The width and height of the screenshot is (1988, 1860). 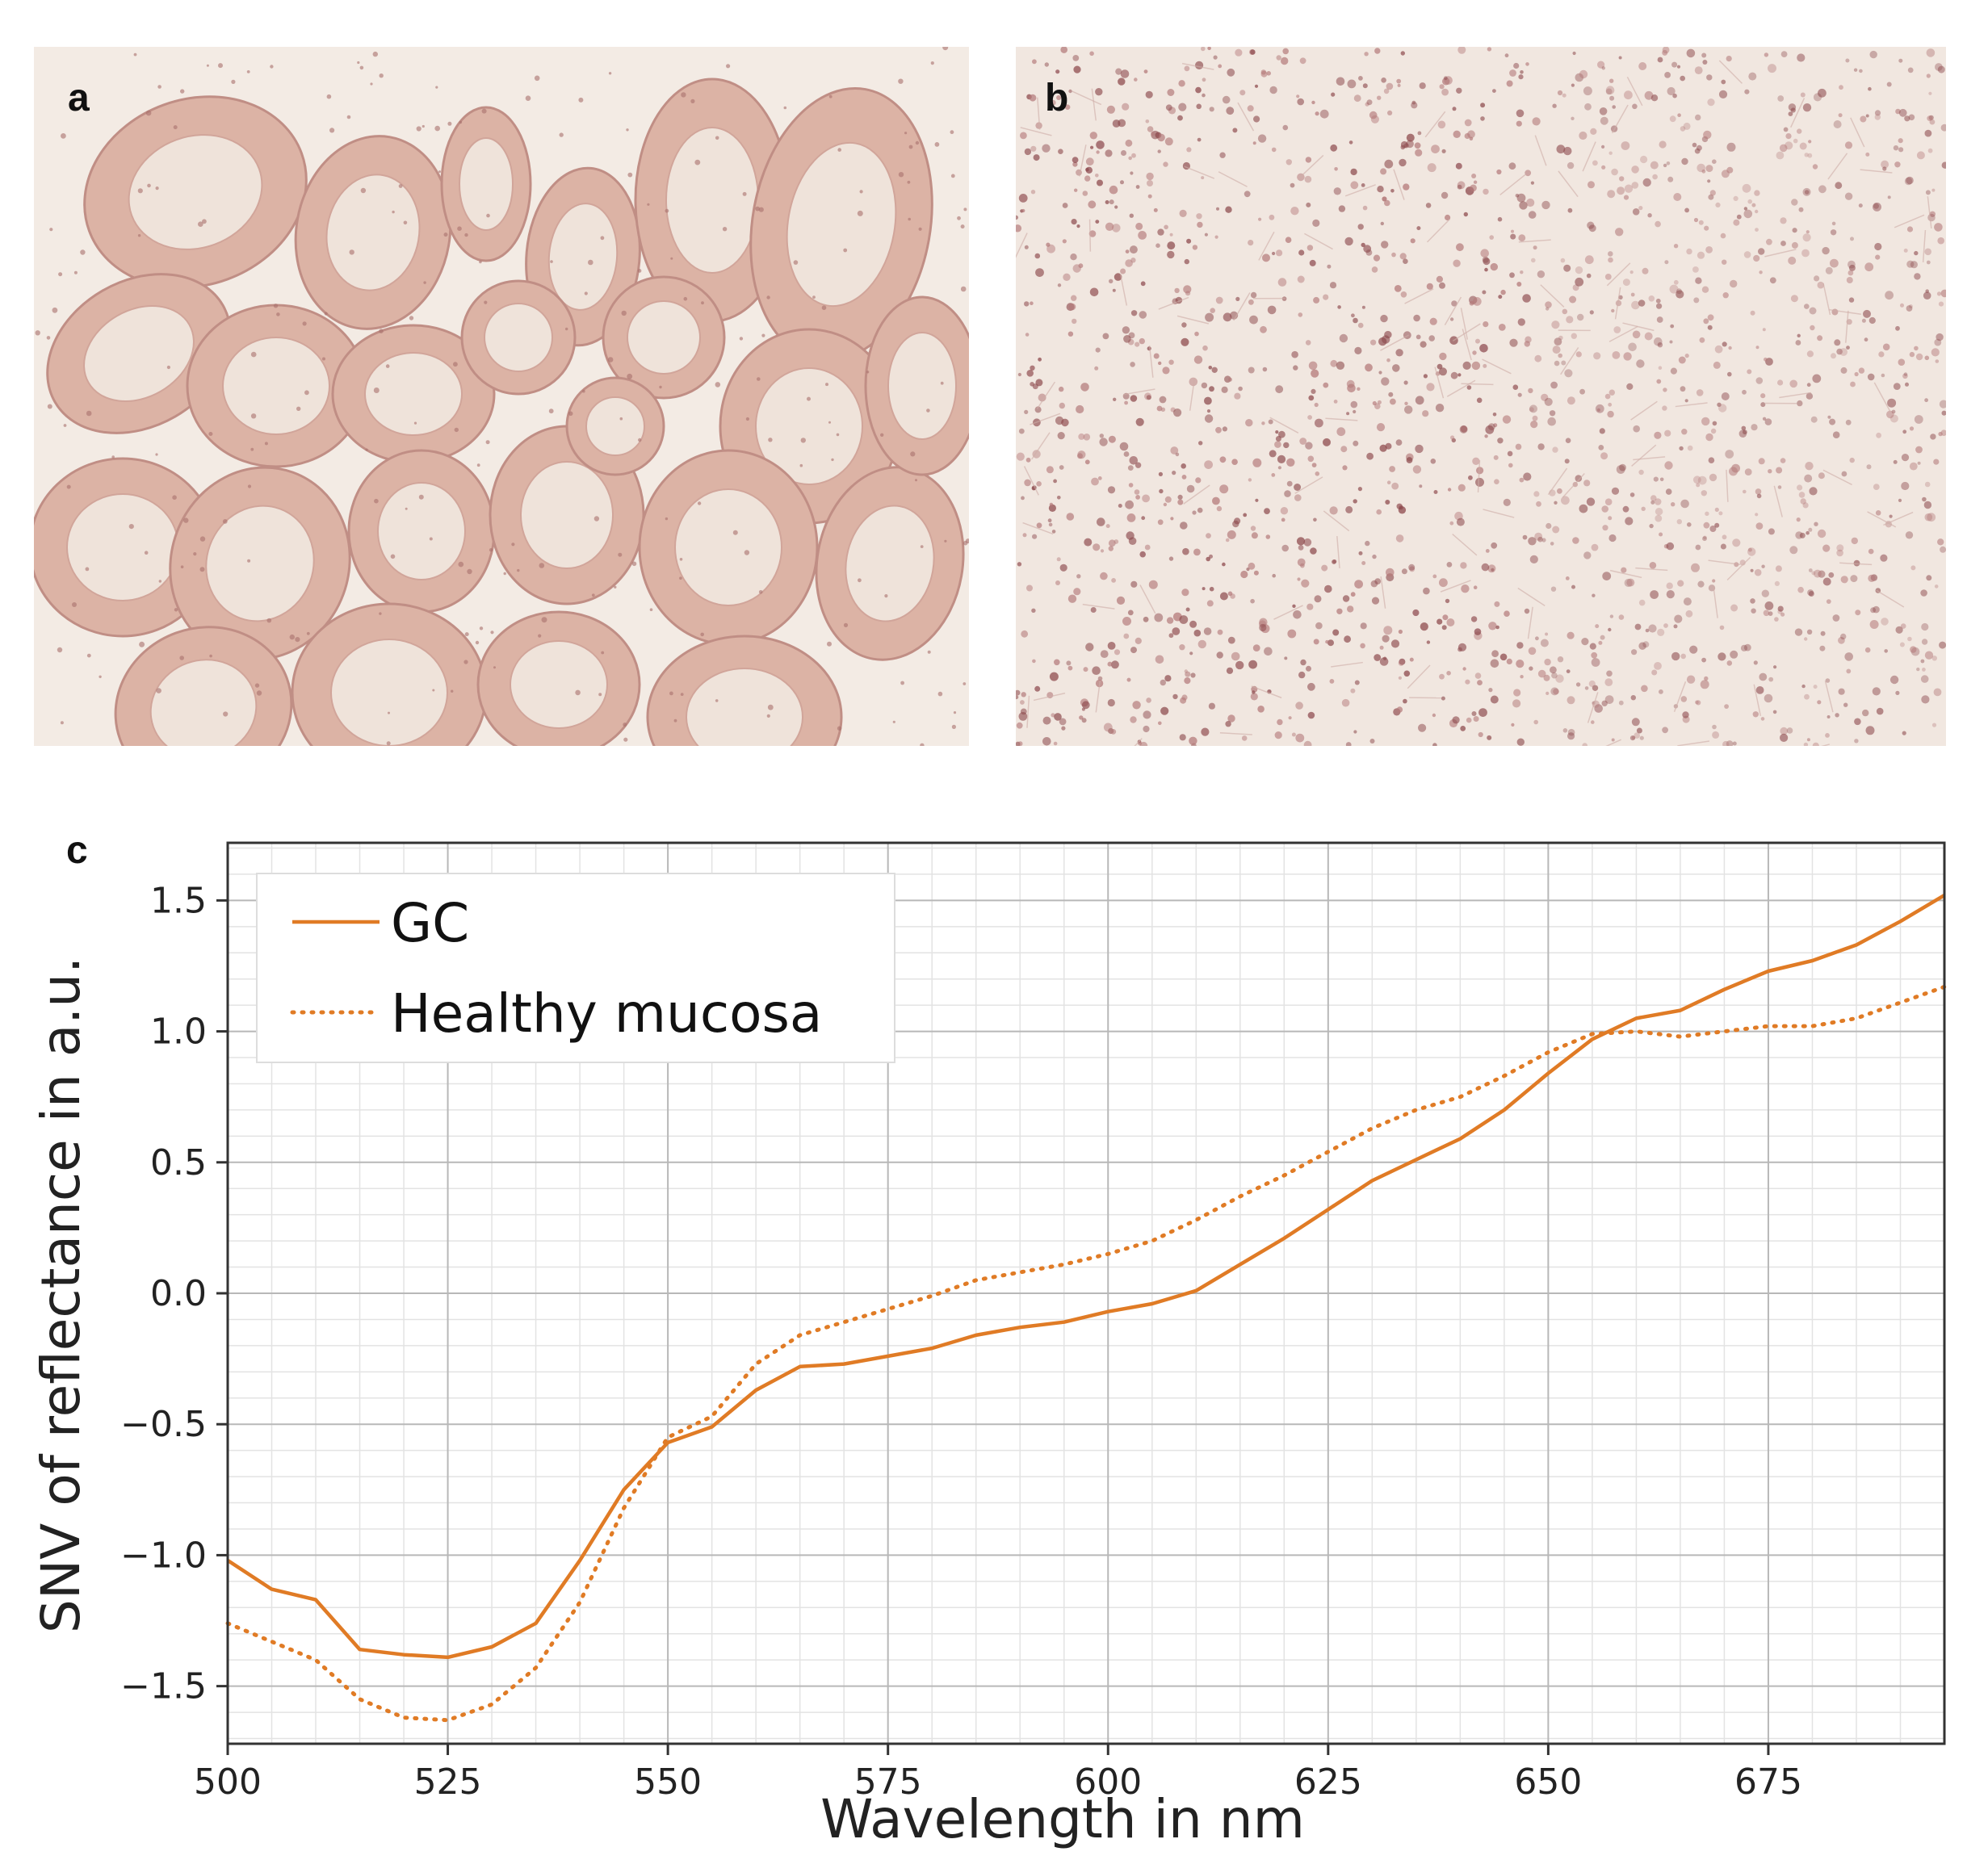 I want to click on x-tick-label: 650, so click(x=1548, y=1782).